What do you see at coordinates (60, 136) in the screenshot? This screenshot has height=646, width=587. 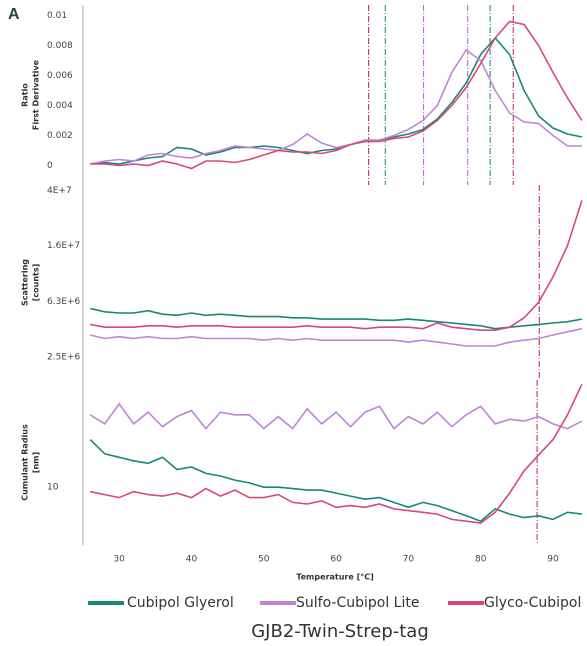 I see `y-tick-label: 0.002` at bounding box center [60, 136].